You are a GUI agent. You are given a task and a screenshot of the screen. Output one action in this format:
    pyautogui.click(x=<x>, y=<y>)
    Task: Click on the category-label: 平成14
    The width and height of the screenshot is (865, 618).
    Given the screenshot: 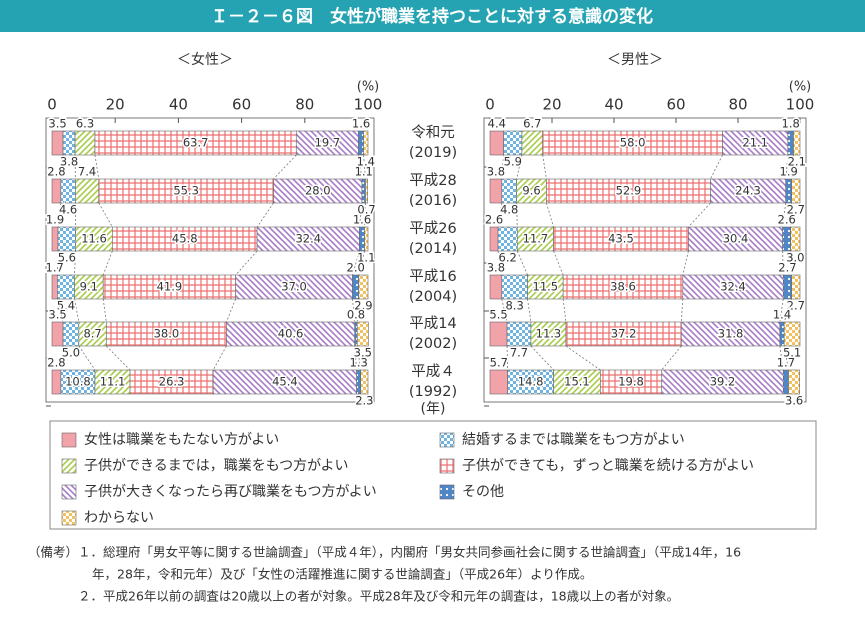 What is the action you would take?
    pyautogui.click(x=432, y=323)
    